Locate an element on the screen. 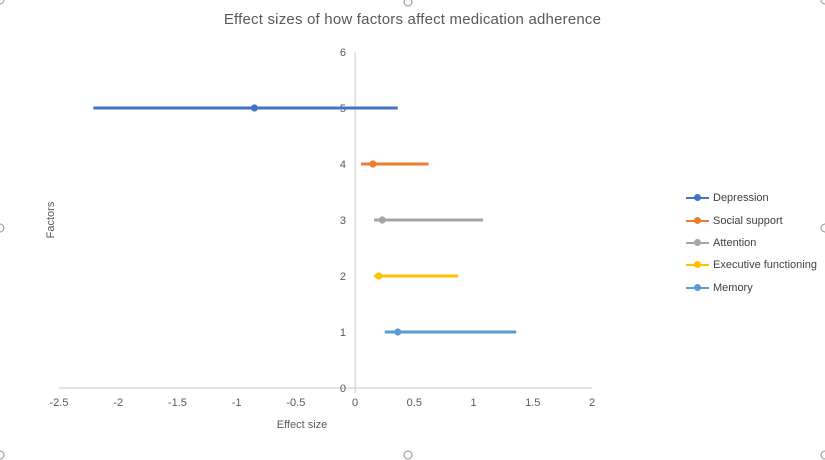 This screenshot has width=825, height=460. resize-handle-middle-right is located at coordinates (823, 228).